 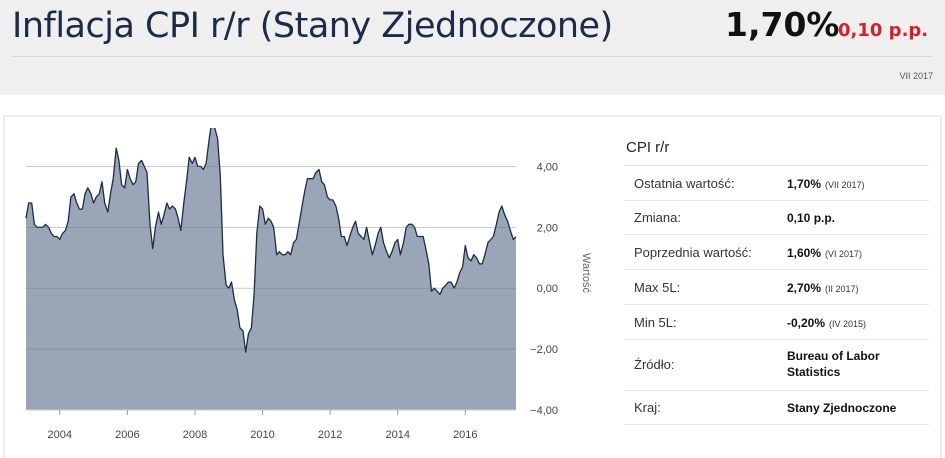 What do you see at coordinates (657, 287) in the screenshot?
I see `info-label: Max 5L:` at bounding box center [657, 287].